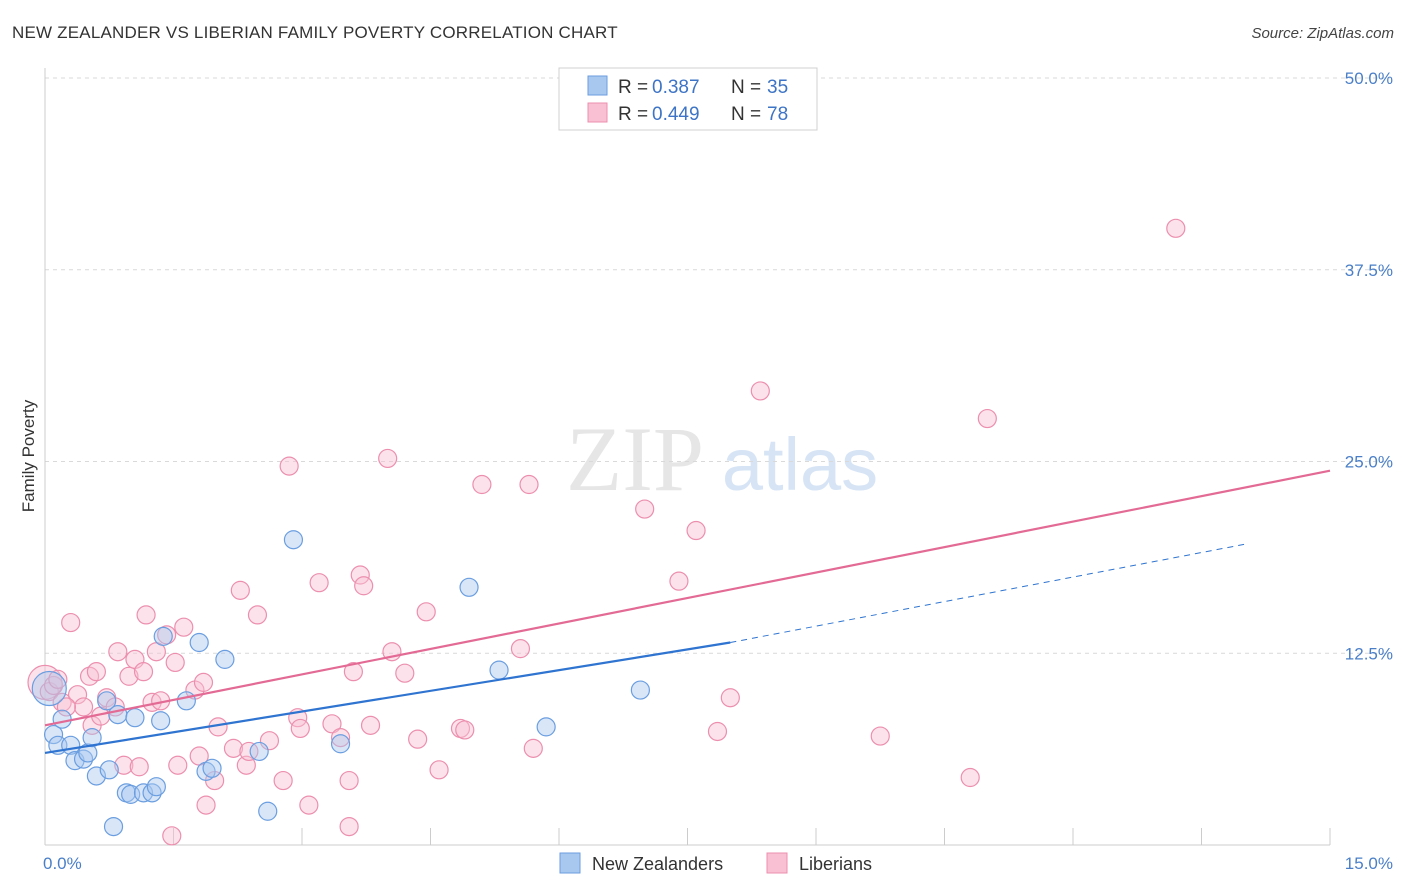 The height and width of the screenshot is (892, 1406). I want to click on legend-n-label-2: N =, so click(746, 114).